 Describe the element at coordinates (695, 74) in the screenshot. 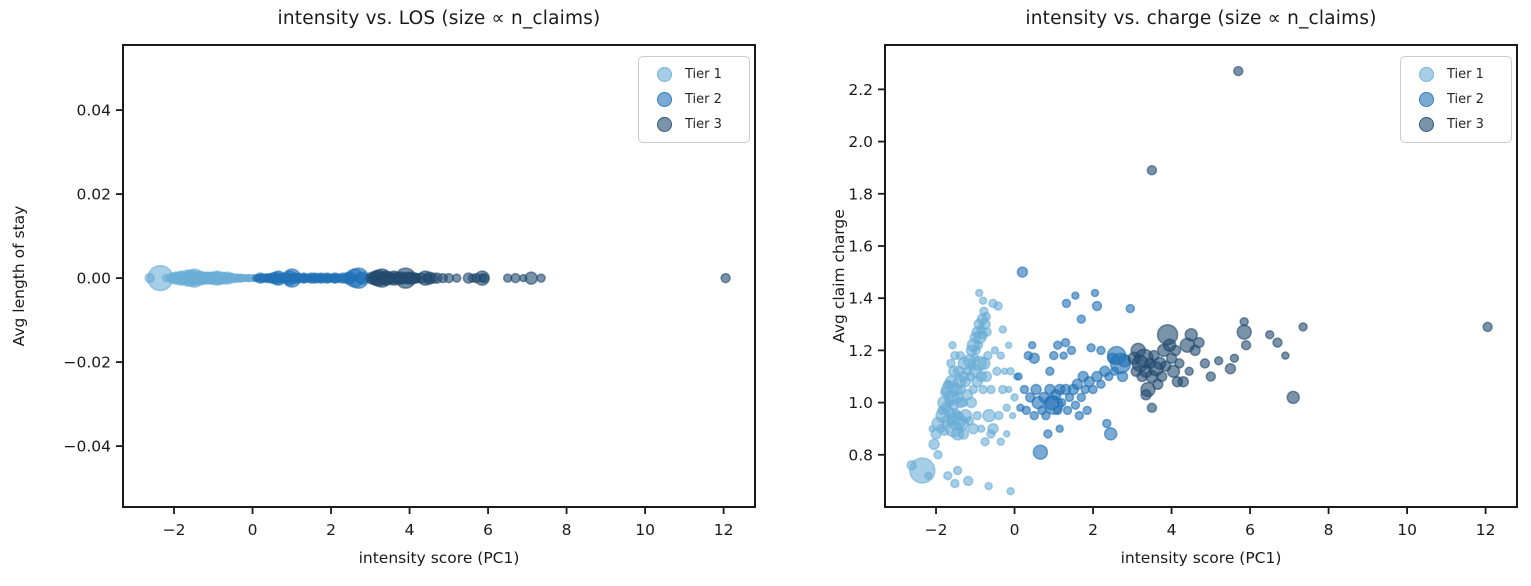

I see `legend-item-tier1: Tier 1` at that location.